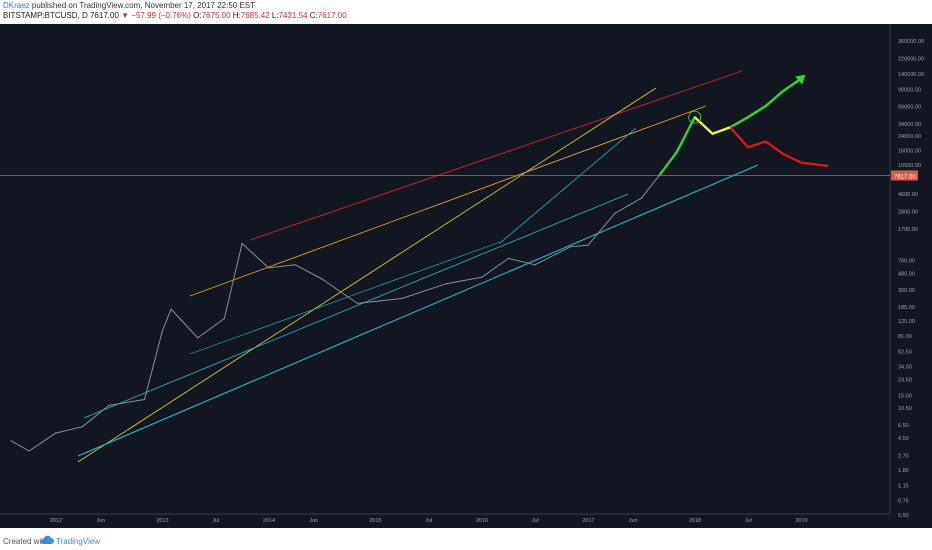 The image size is (932, 550). Describe the element at coordinates (345, 298) in the screenshot. I see `teal-inner-line` at that location.